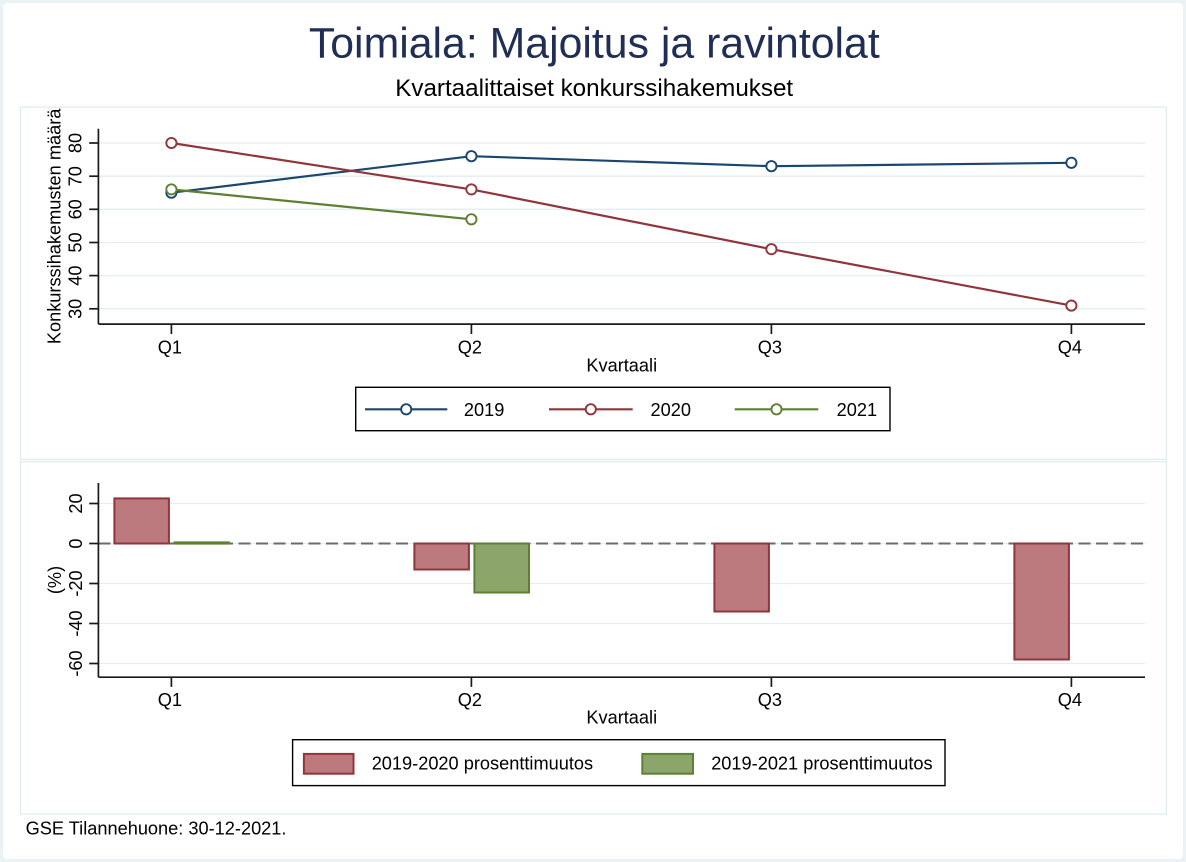  I want to click on svg-text: Konkurssihakemusten määrä, so click(55, 226).